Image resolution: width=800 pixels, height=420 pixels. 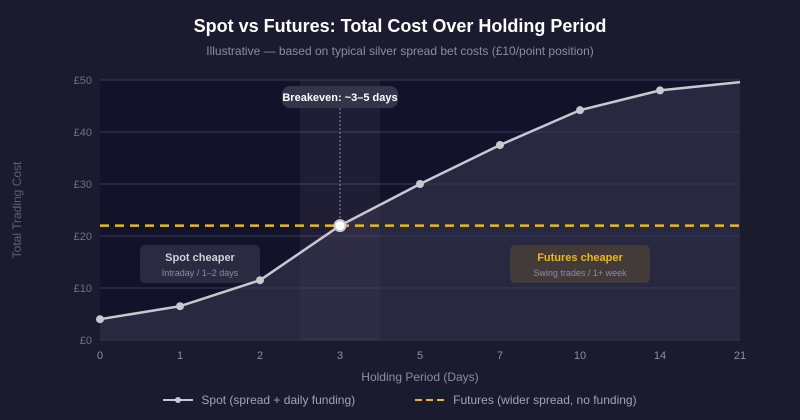 What do you see at coordinates (83, 133) in the screenshot?
I see `y-tick-label: £40` at bounding box center [83, 133].